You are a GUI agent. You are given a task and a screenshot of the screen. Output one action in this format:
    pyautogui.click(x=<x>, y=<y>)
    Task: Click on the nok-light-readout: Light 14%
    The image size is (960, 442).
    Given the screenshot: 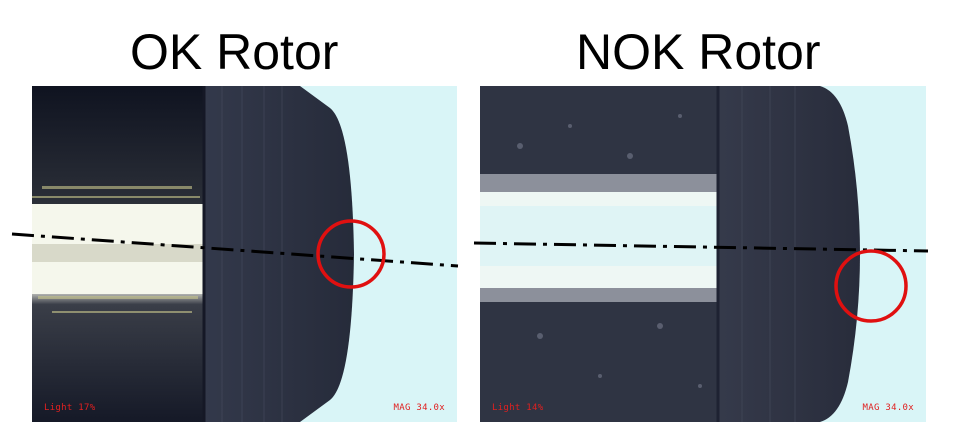 What is the action you would take?
    pyautogui.click(x=518, y=408)
    